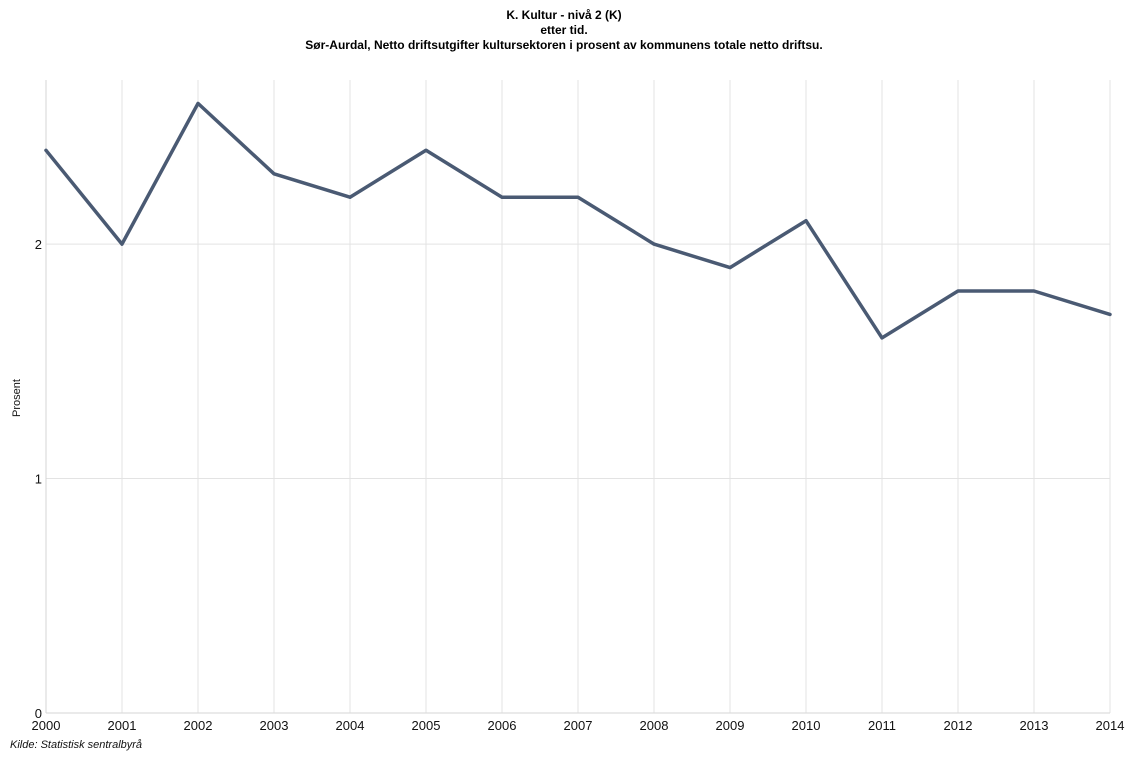  Describe the element at coordinates (730, 725) in the screenshot. I see `x-tick-label-2009: 2009` at that location.